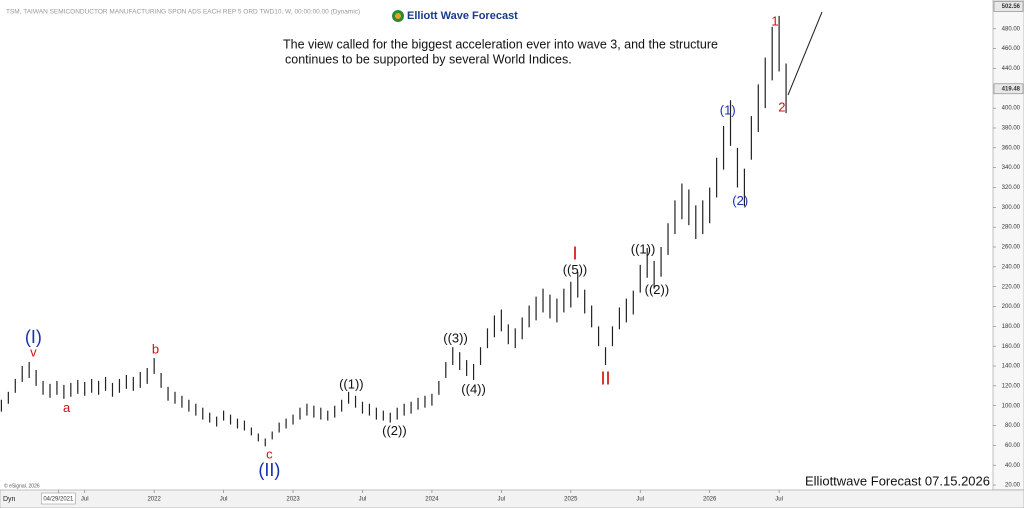 The height and width of the screenshot is (508, 1024). Describe the element at coordinates (1011, 168) in the screenshot. I see `y-tick-label: 340.00` at that location.